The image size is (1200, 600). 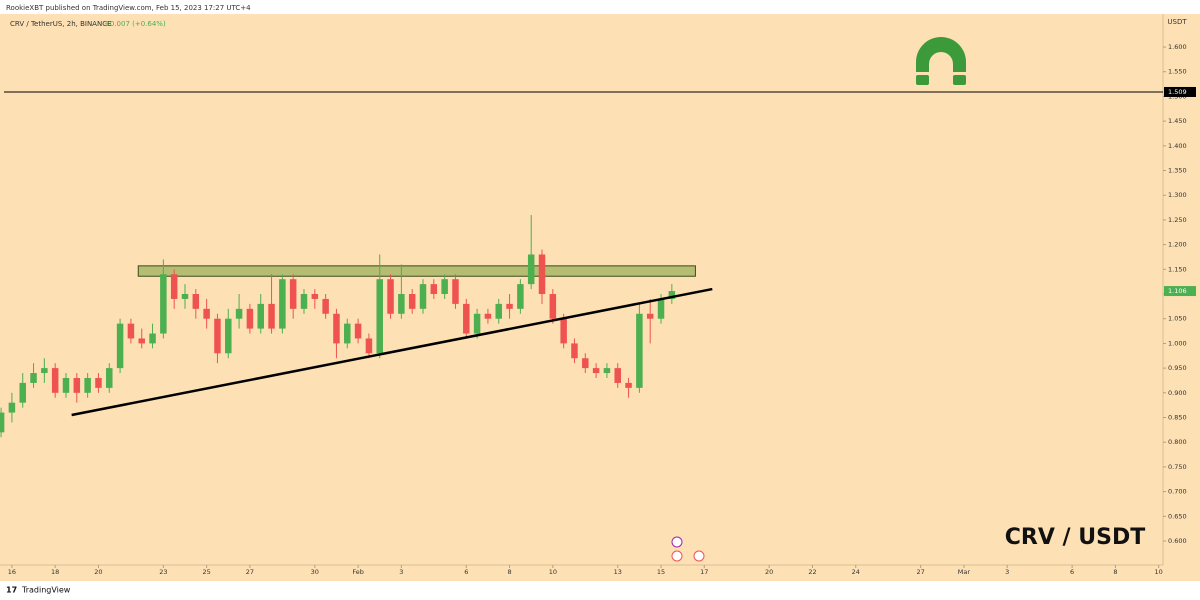 What do you see at coordinates (964, 572) in the screenshot?
I see `x-tick-label: Mar` at bounding box center [964, 572].